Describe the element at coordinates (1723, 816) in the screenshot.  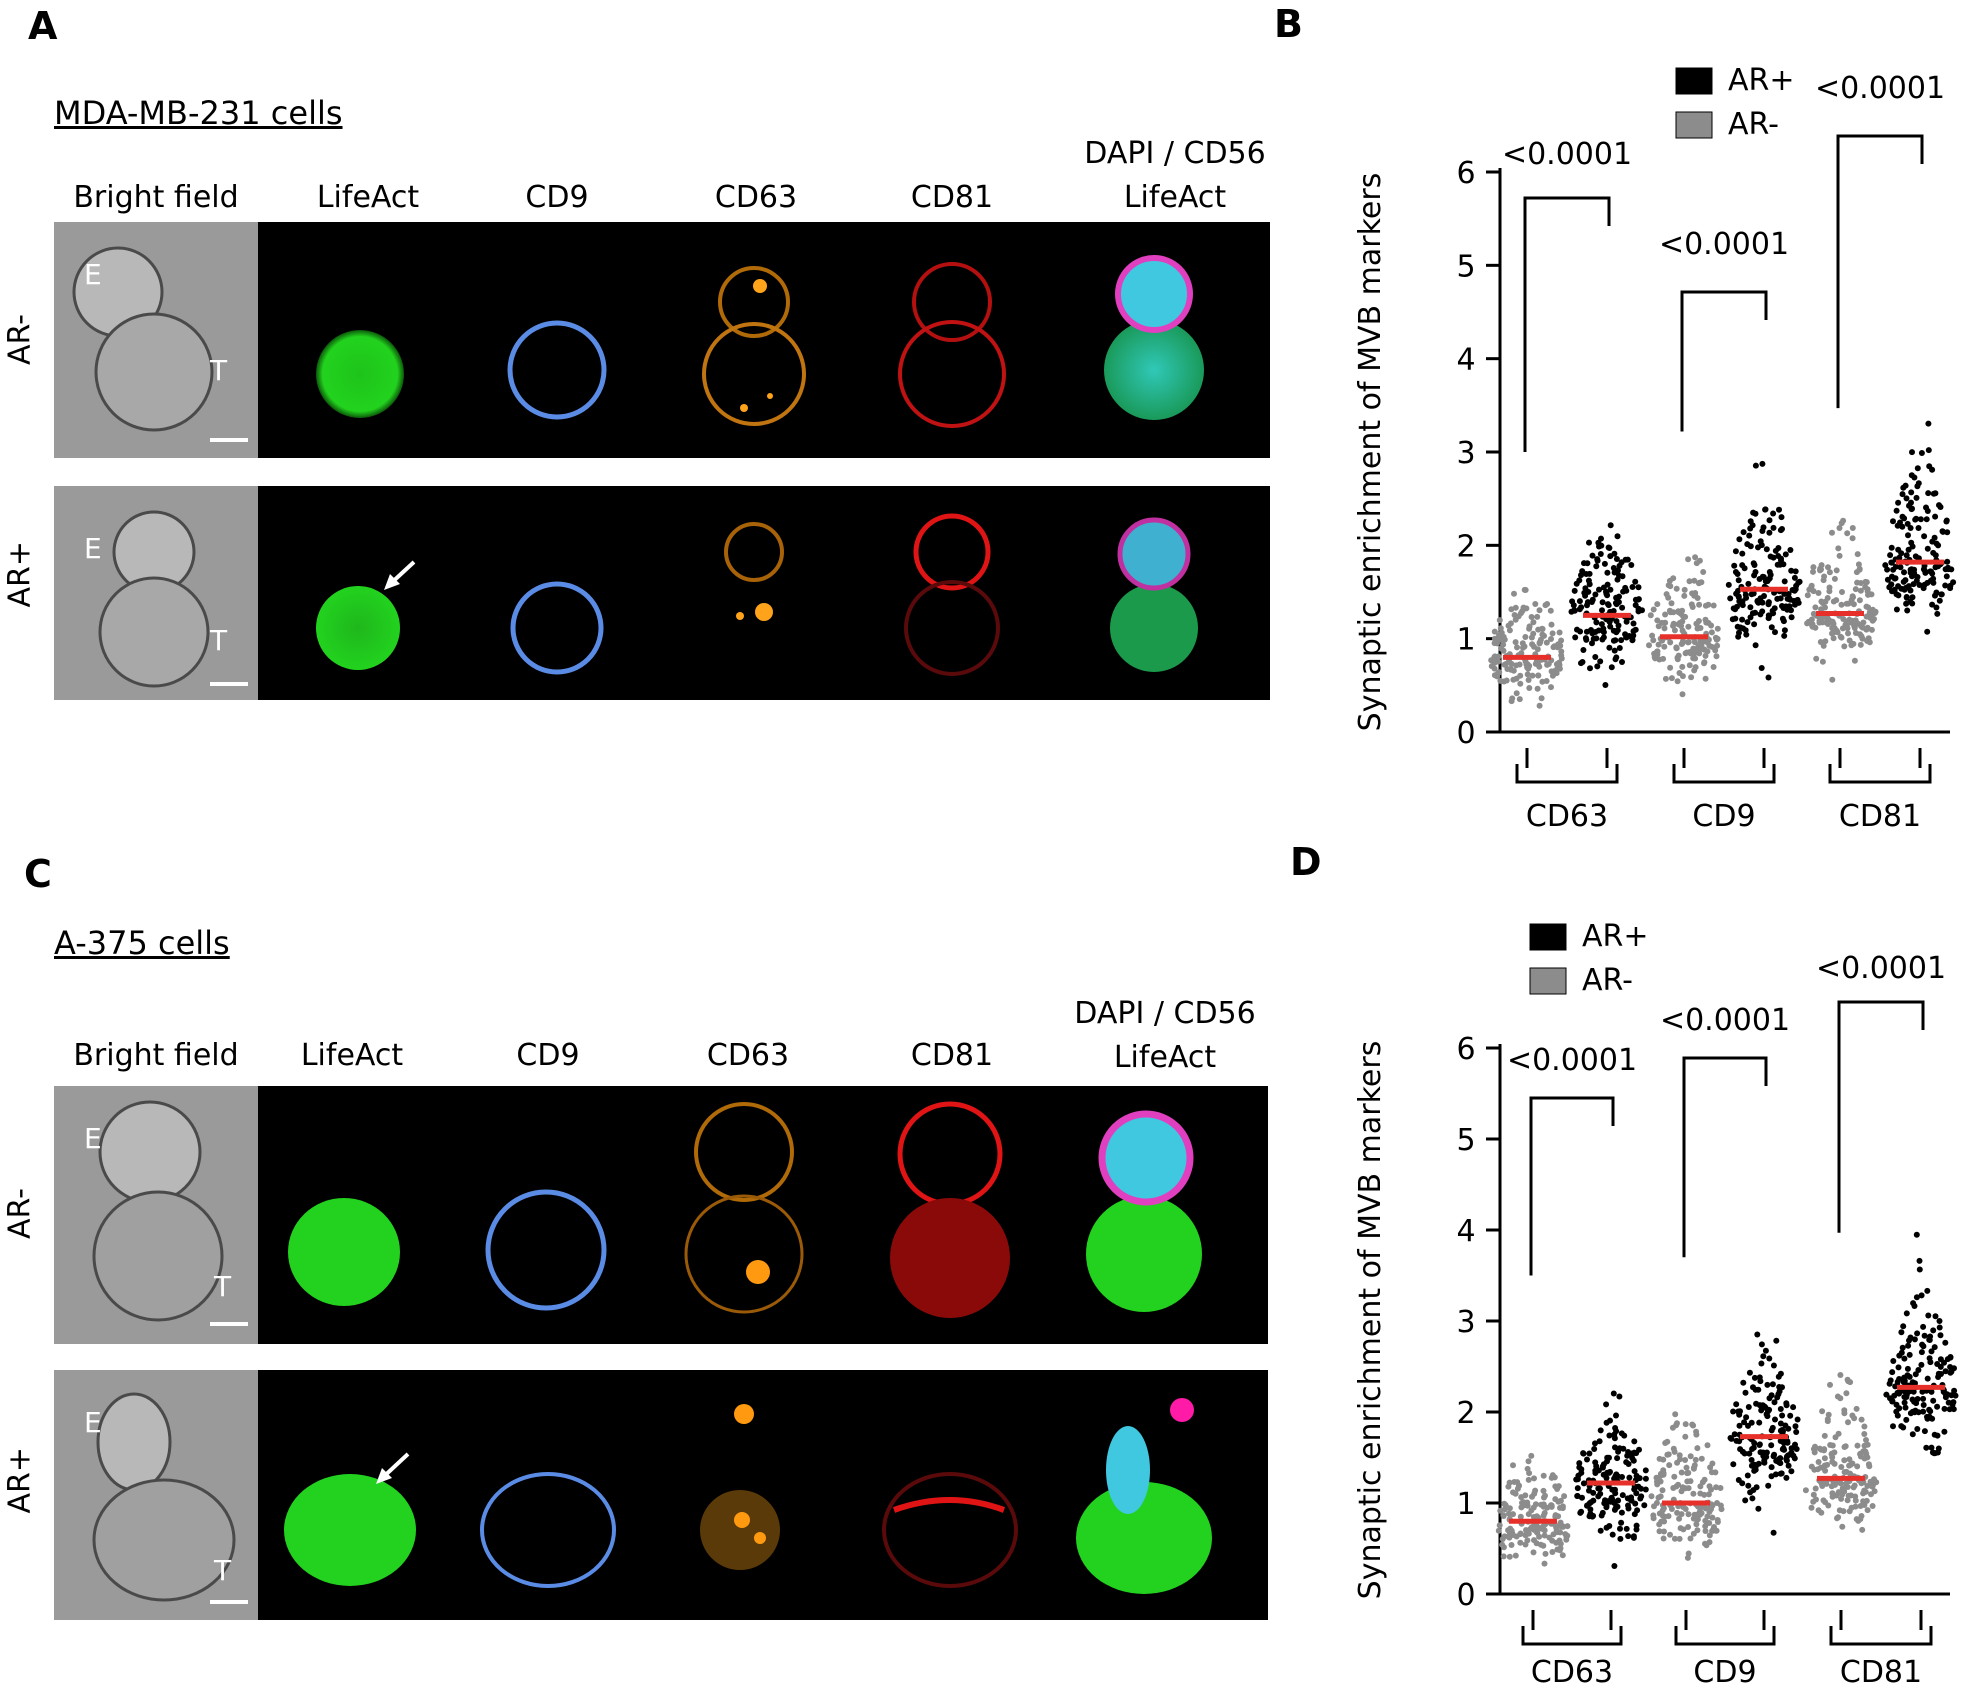
I see `x-category-label: CD9` at that location.